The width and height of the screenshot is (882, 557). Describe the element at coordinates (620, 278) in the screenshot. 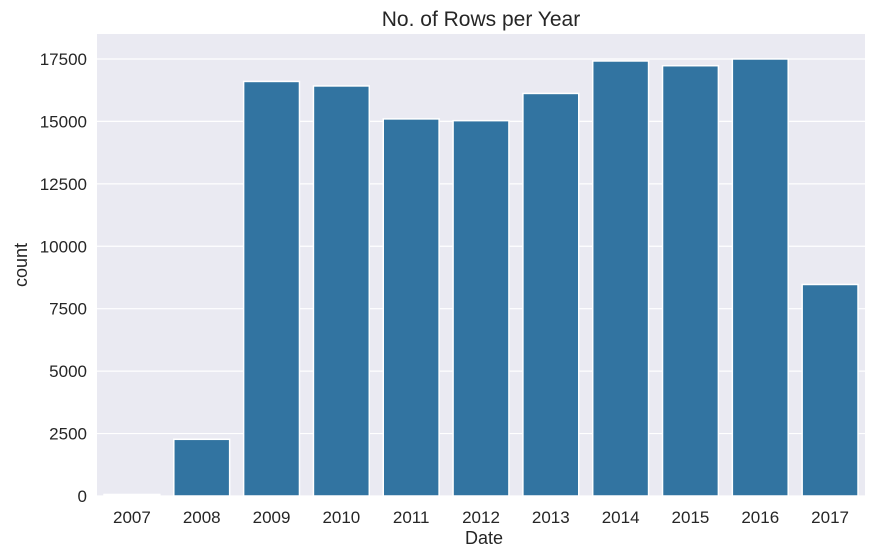

I see `bar-2014` at that location.